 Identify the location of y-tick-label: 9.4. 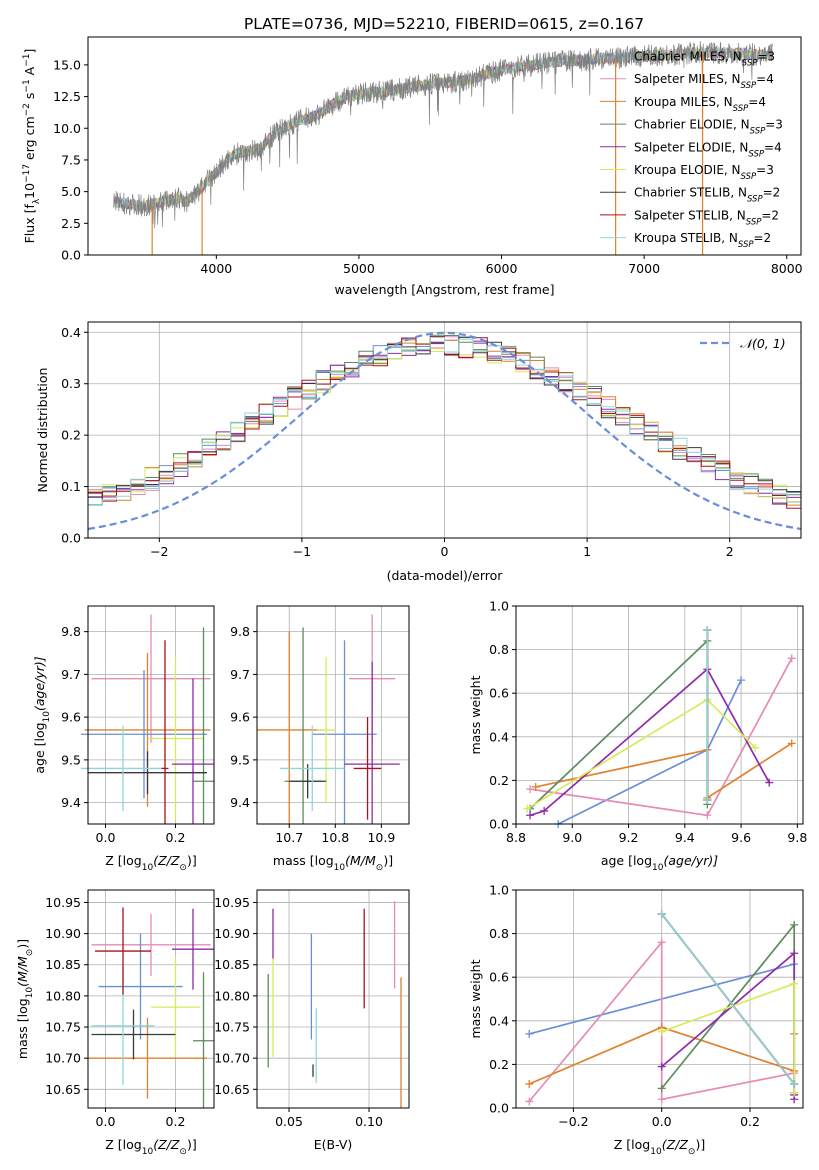
(71, 802).